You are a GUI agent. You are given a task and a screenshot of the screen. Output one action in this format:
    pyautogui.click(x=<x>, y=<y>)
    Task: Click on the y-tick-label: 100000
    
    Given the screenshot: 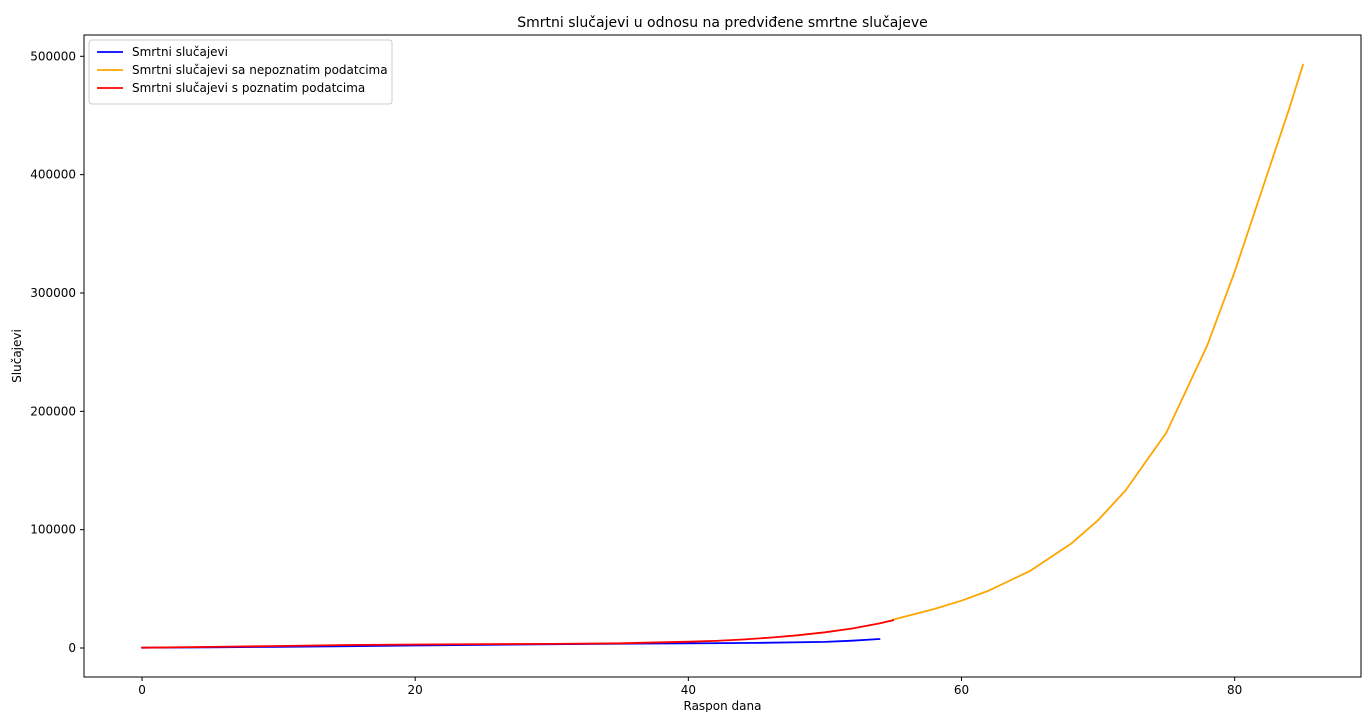 What is the action you would take?
    pyautogui.click(x=53, y=530)
    